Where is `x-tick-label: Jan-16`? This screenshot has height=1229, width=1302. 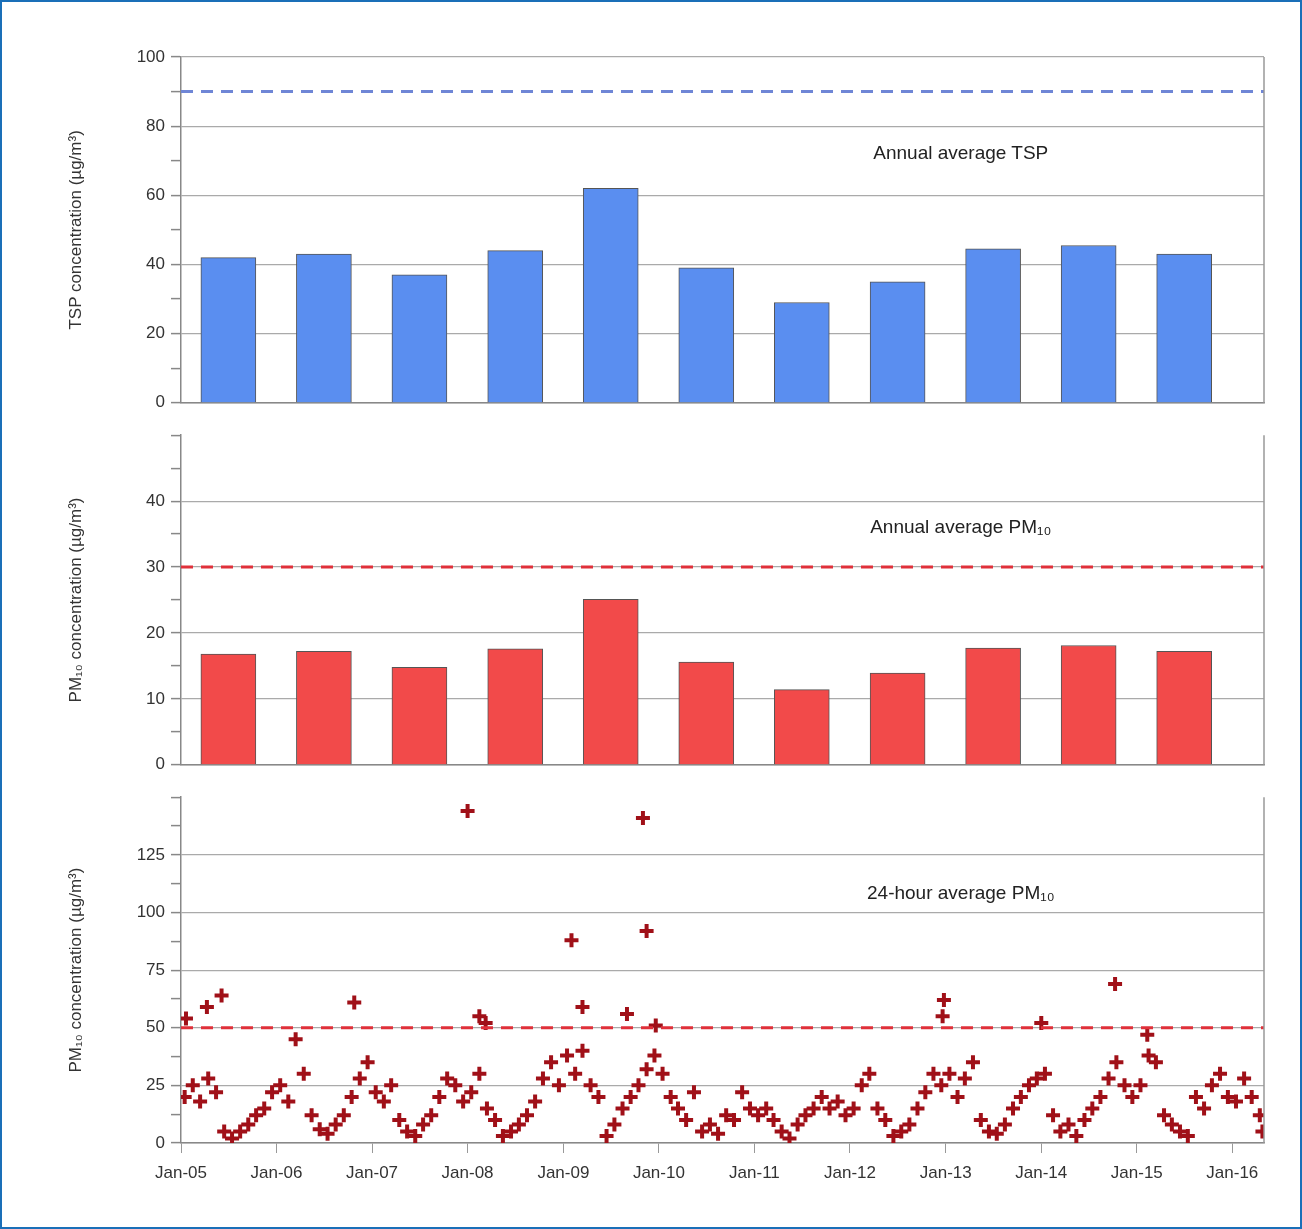
x-tick-label: Jan-16 is located at coordinates (1232, 1172).